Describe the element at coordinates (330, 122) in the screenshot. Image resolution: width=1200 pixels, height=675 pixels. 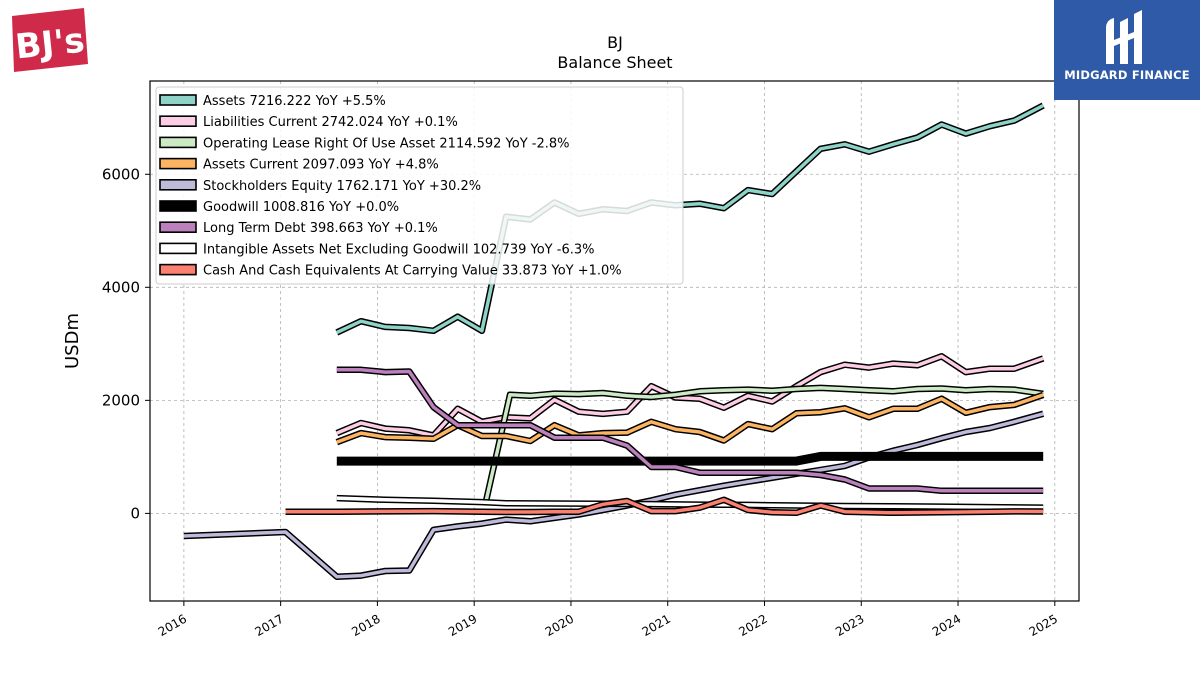
I see `legend-entry: Liabilities Current 2742.024 YoY +0.1%` at that location.